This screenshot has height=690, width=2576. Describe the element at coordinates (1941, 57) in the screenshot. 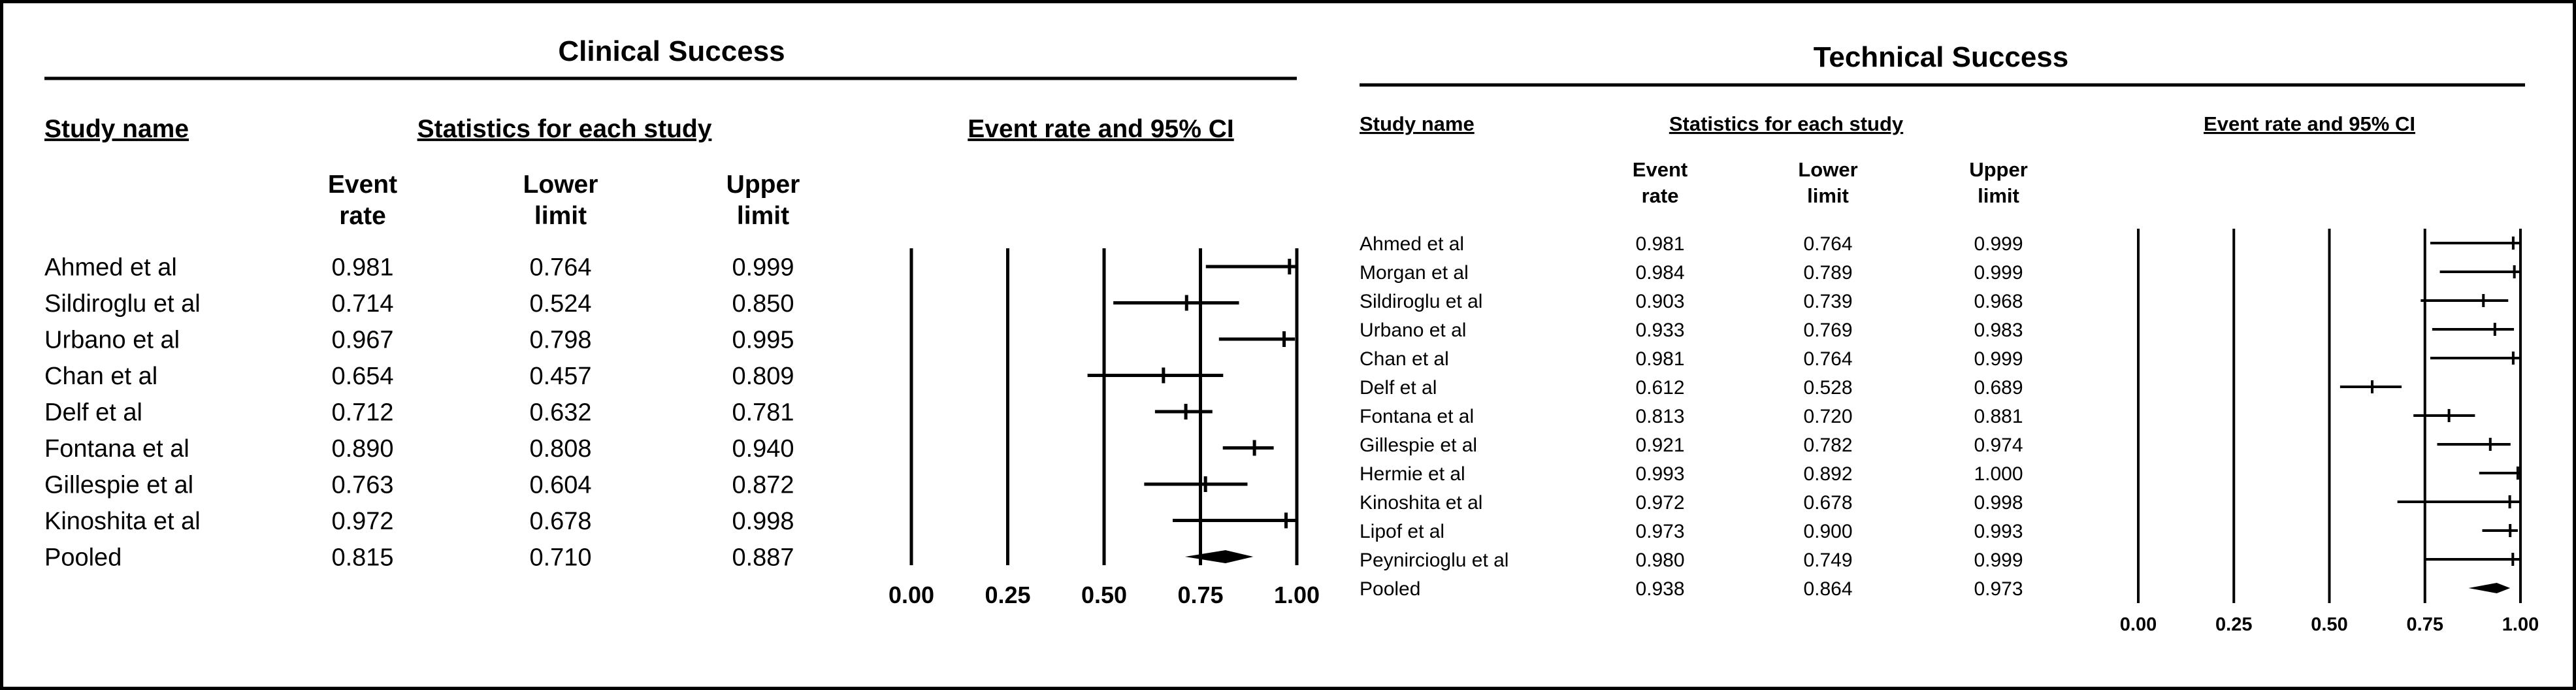

I see `technical-panel-title: Technical Success` at that location.